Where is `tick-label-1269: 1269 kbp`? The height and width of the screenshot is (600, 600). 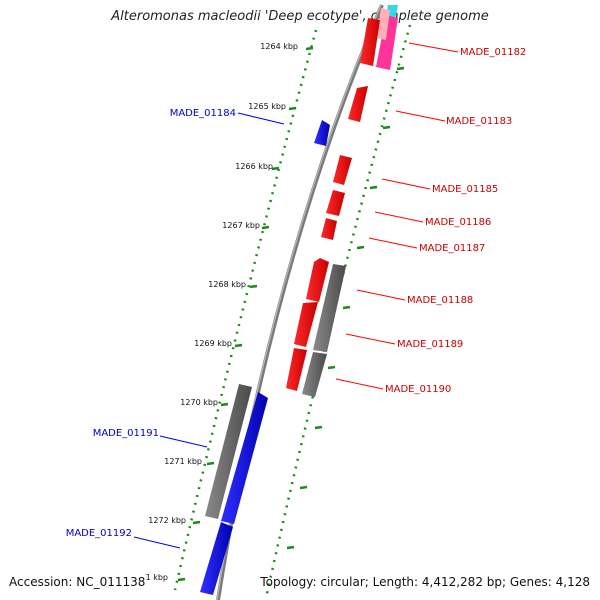 tick-label-1269: 1269 kbp is located at coordinates (213, 343).